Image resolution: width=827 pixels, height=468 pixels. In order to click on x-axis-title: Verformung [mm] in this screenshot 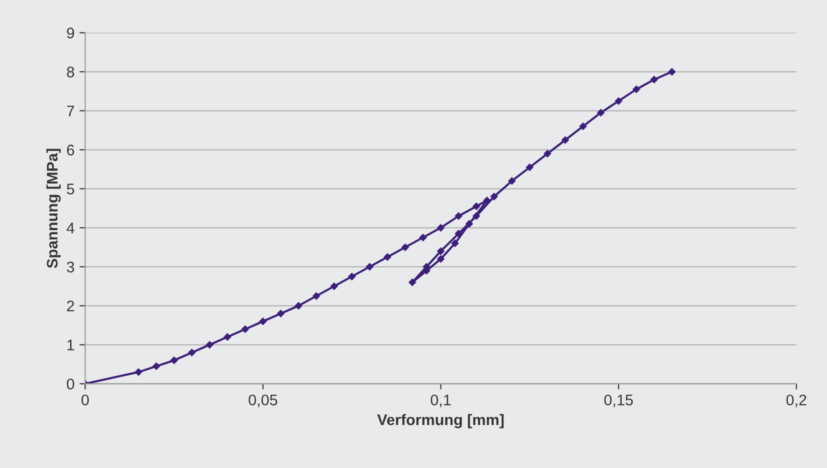, I will do `click(440, 421)`.